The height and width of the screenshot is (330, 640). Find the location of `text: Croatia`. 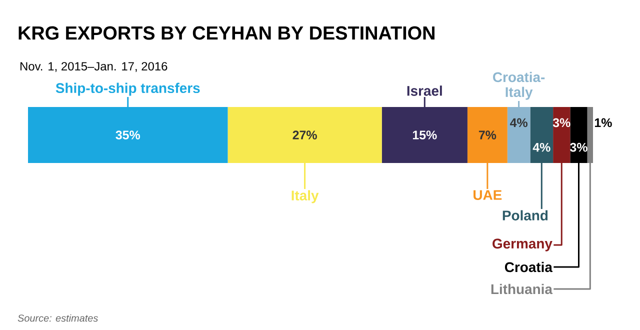

text: Croatia is located at coordinates (528, 267).